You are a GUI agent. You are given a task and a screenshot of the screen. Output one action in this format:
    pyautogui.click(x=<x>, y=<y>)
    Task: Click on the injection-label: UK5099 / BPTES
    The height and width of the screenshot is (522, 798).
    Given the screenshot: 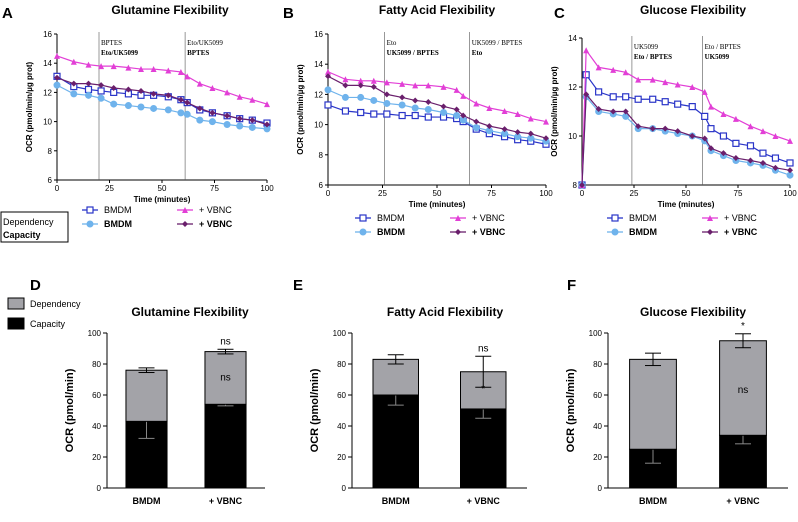 What is the action you would take?
    pyautogui.click(x=497, y=43)
    